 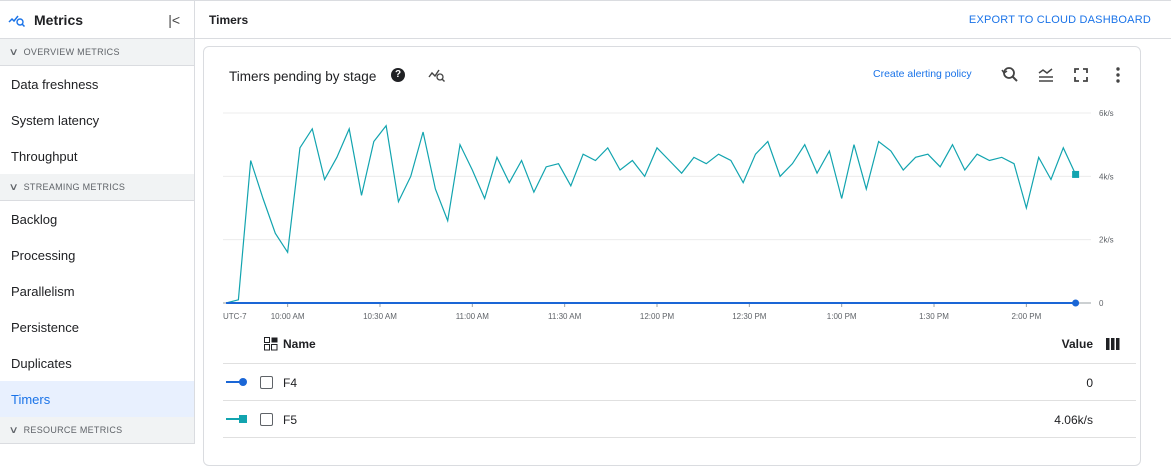 I want to click on x-tick-label: 1:30 PM, so click(x=934, y=316).